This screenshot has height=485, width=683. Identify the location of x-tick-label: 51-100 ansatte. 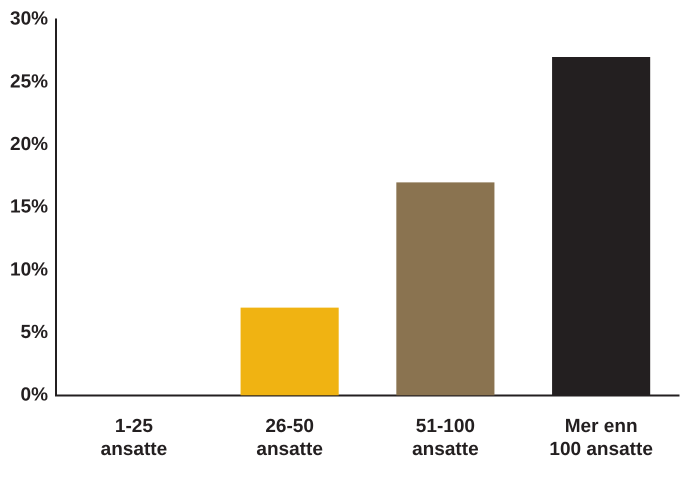
(445, 438).